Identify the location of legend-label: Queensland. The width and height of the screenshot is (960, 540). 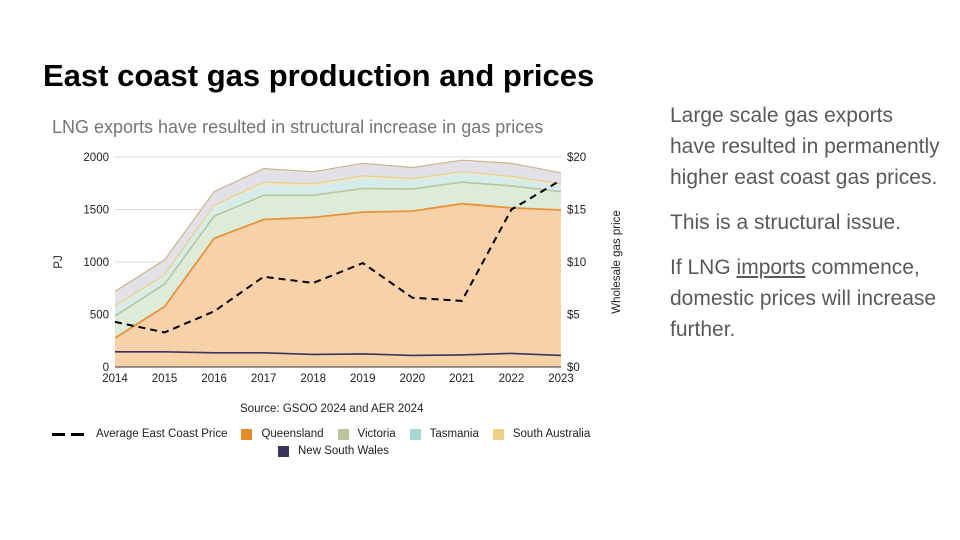
(292, 434).